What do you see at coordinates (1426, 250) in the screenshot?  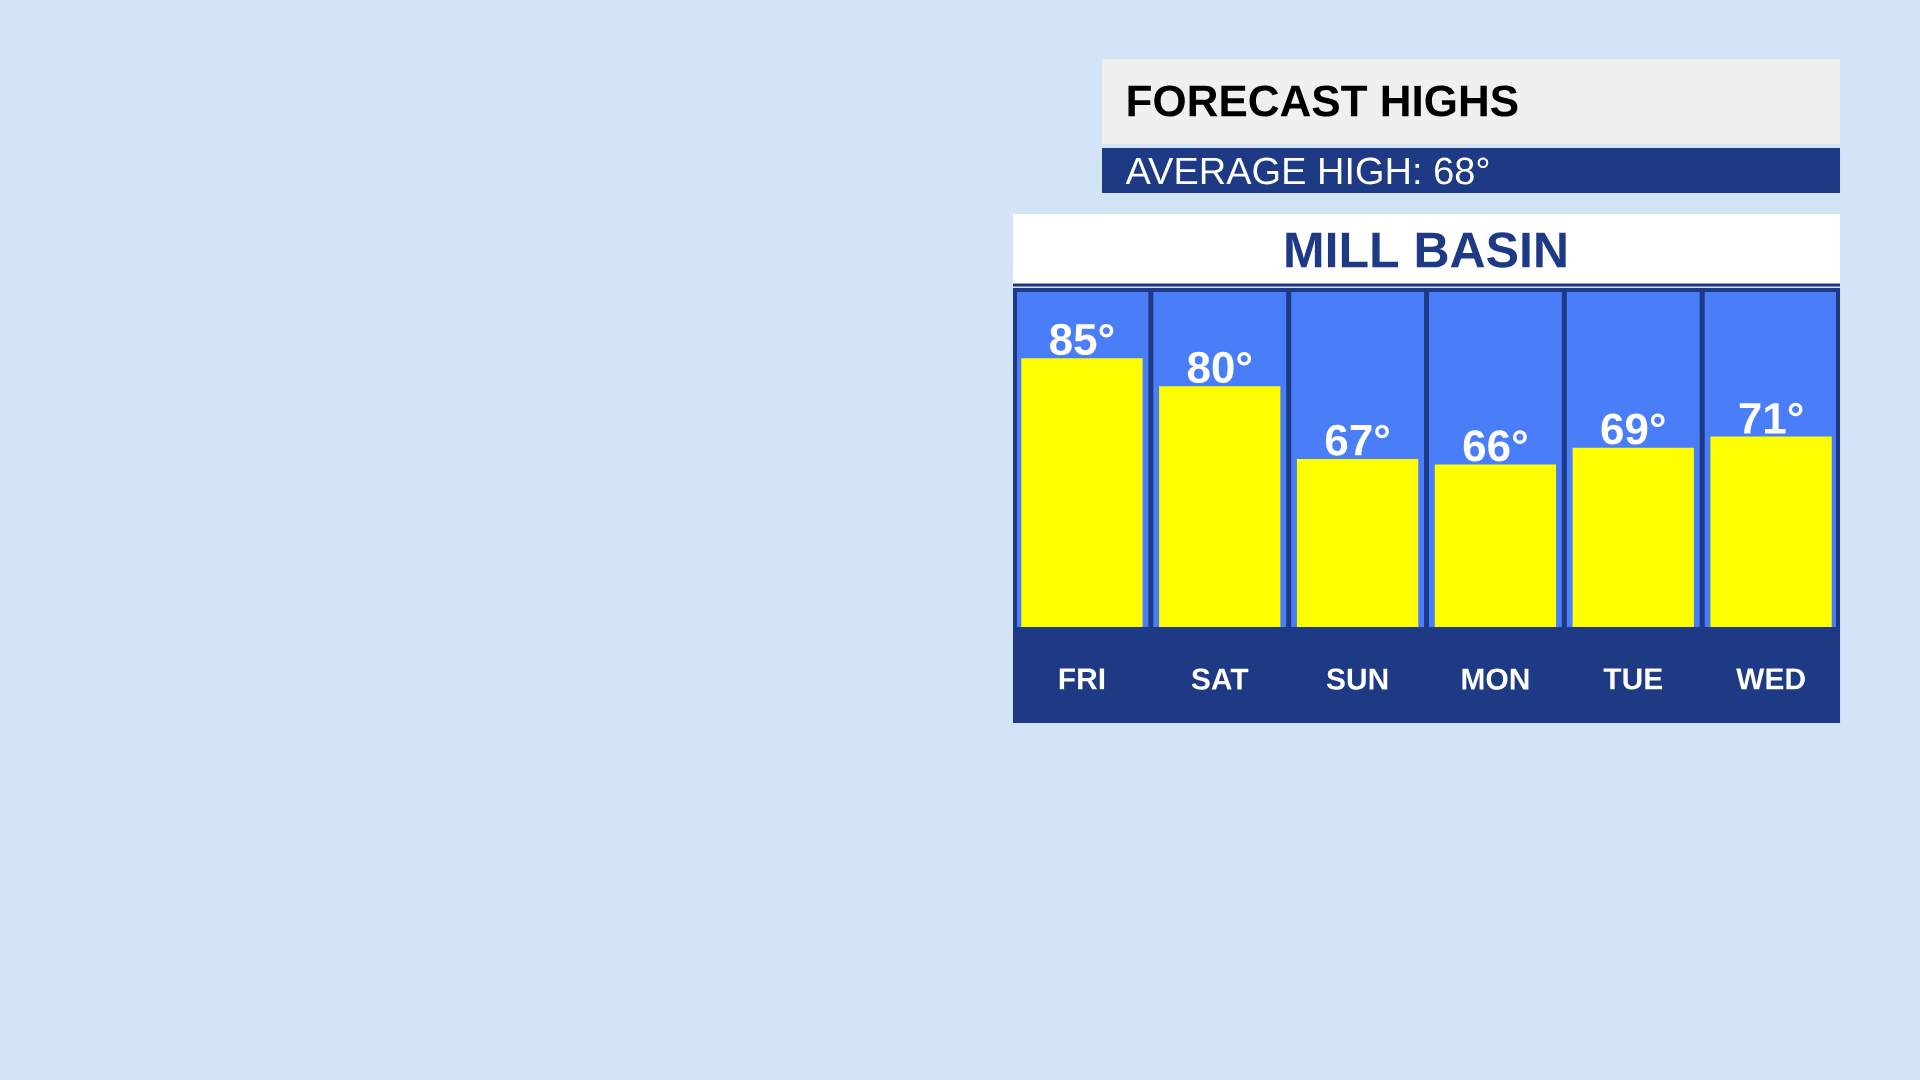 I see `text: MILL BASIN` at bounding box center [1426, 250].